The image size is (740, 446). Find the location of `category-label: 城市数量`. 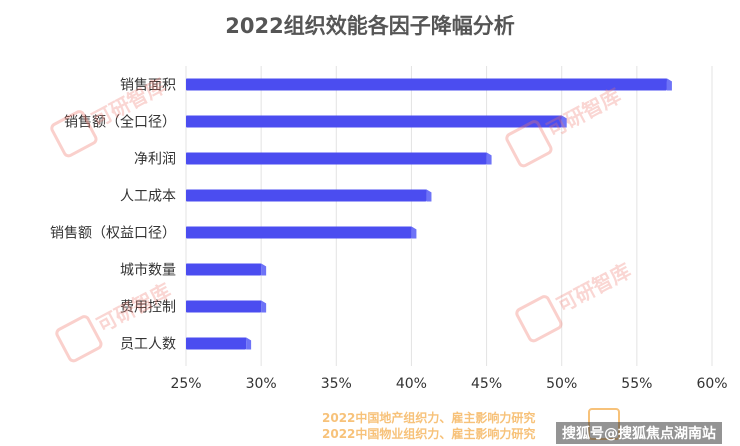

category-label: 城市数量 is located at coordinates (148, 270).